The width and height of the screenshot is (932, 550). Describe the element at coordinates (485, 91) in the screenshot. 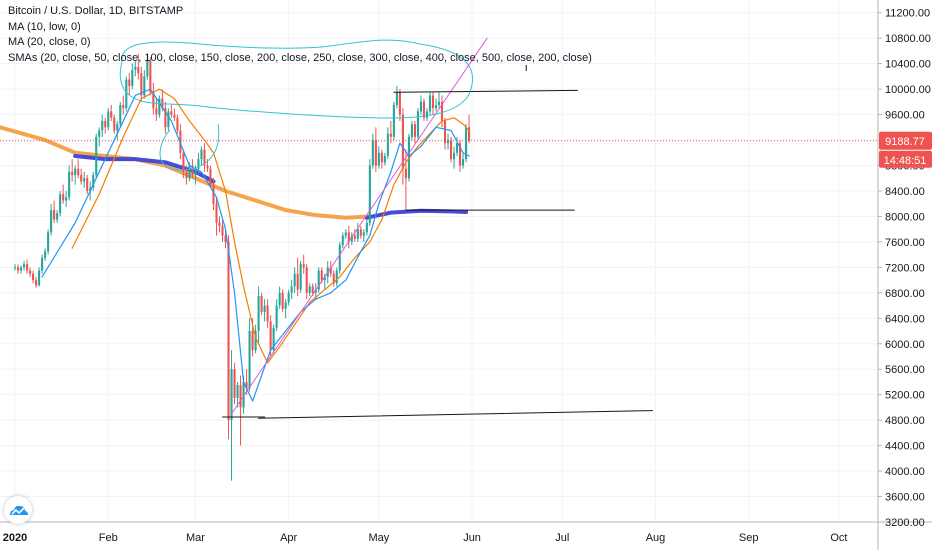

I see `horizontal-line-resistance` at that location.